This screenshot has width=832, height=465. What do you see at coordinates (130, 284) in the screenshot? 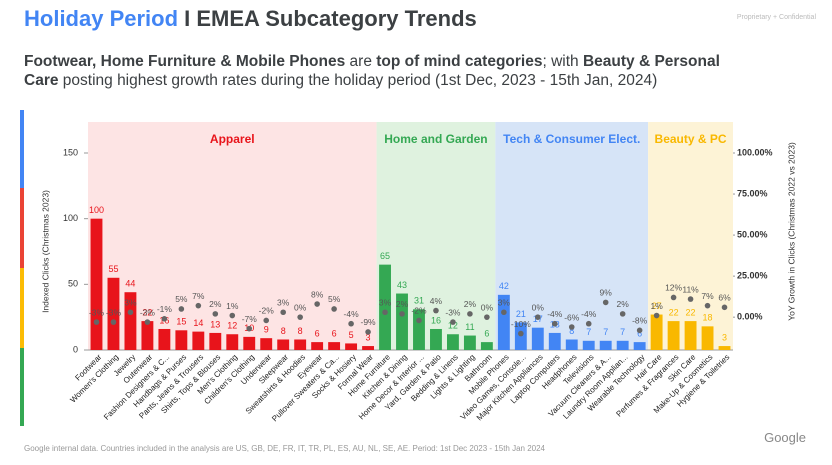
I see `value-label: 44` at bounding box center [130, 284].